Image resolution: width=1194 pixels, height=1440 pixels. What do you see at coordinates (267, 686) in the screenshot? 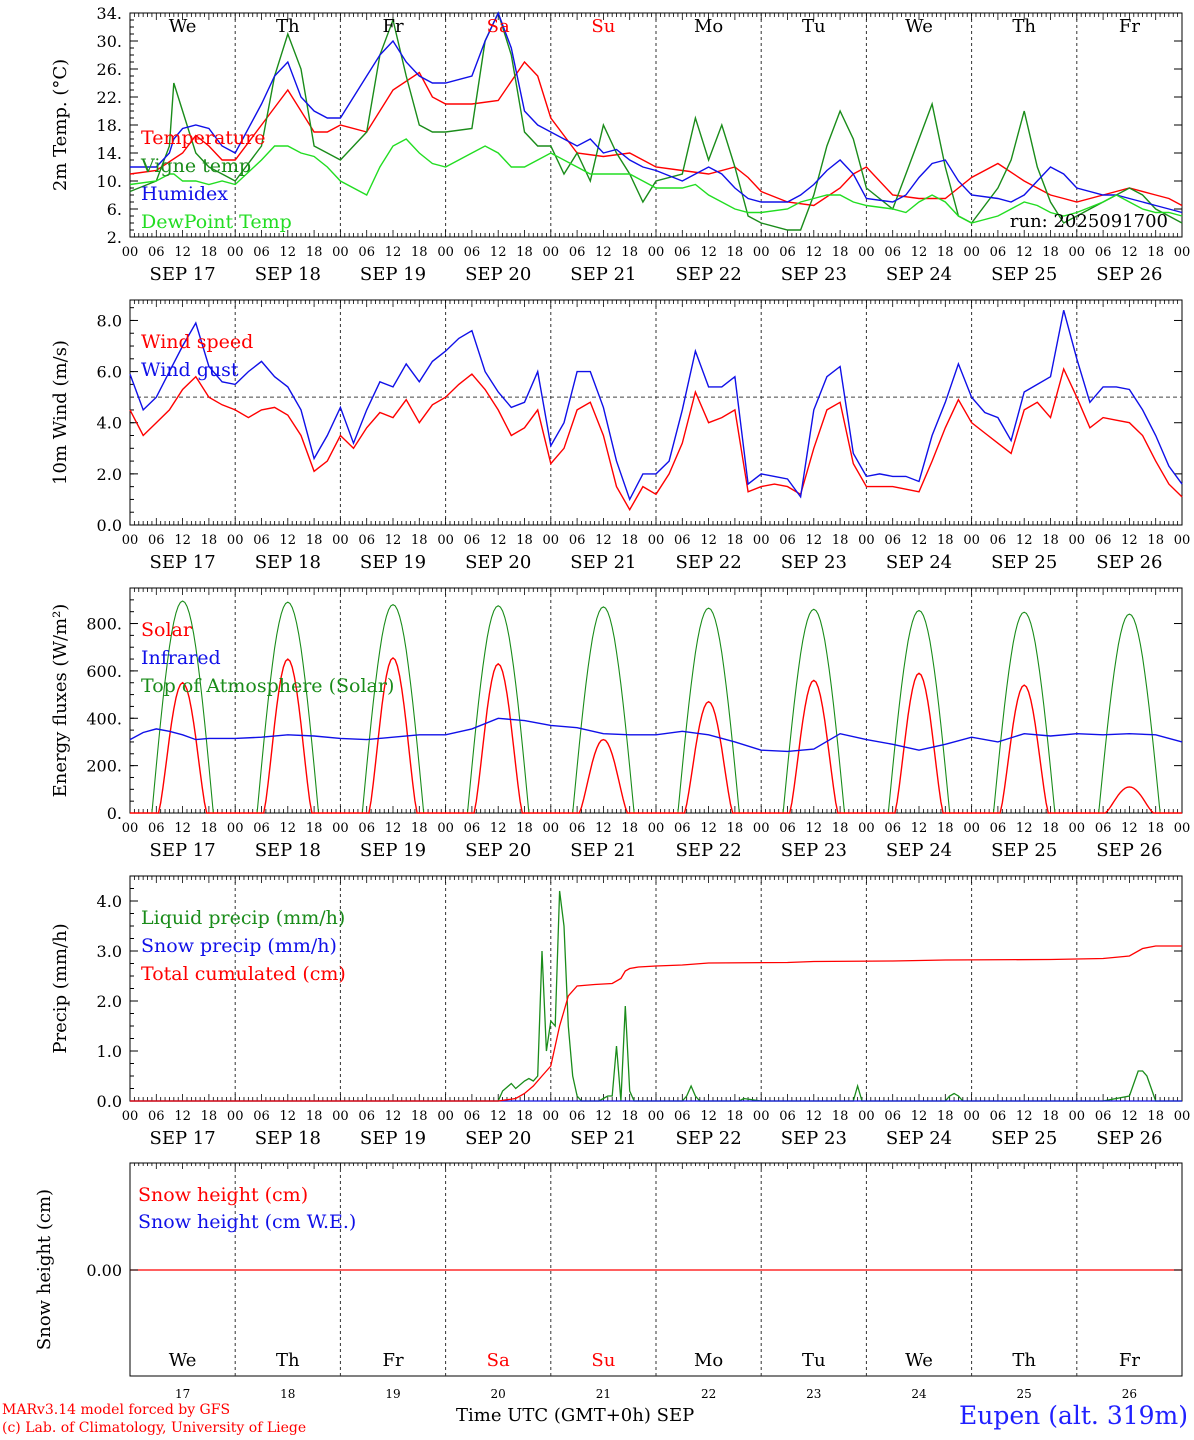
I see `legend-entry: Top of Atmosphere (Solar)` at bounding box center [267, 686].